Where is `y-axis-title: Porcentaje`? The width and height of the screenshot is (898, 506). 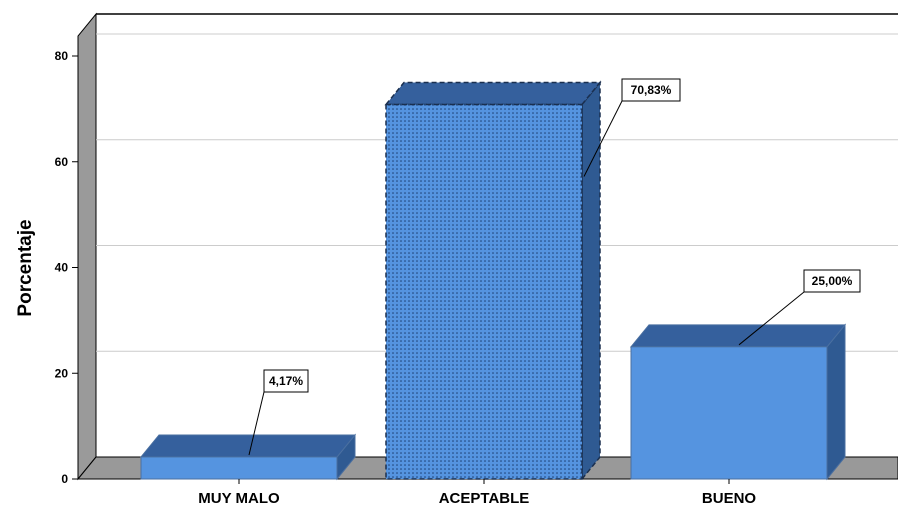 y-axis-title: Porcentaje is located at coordinates (25, 267).